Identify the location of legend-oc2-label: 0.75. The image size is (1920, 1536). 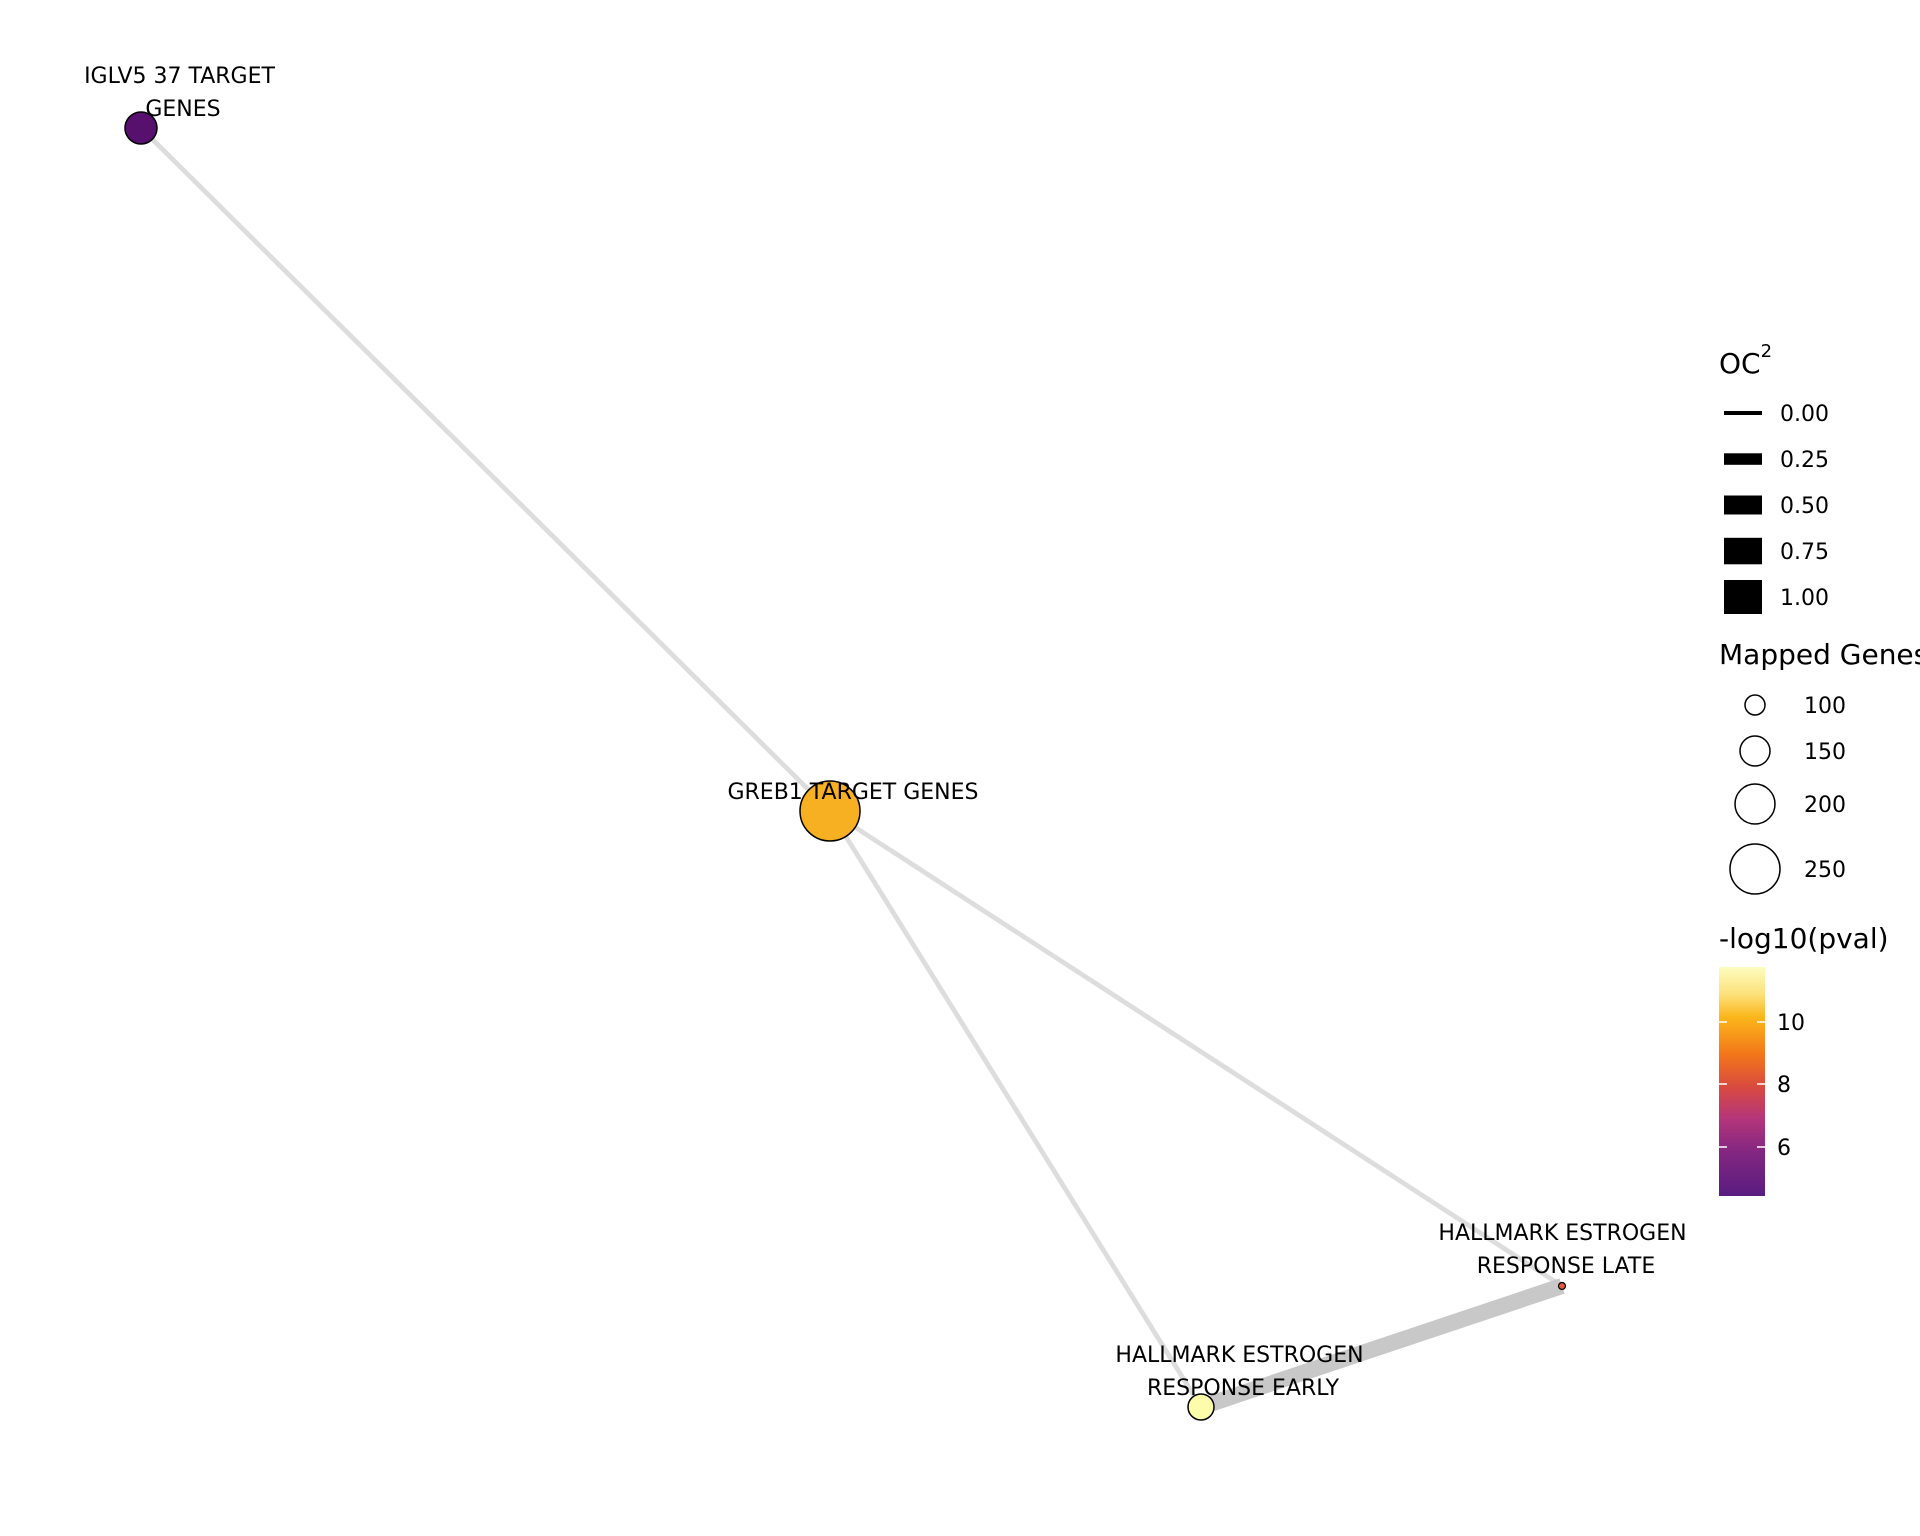
(1804, 552).